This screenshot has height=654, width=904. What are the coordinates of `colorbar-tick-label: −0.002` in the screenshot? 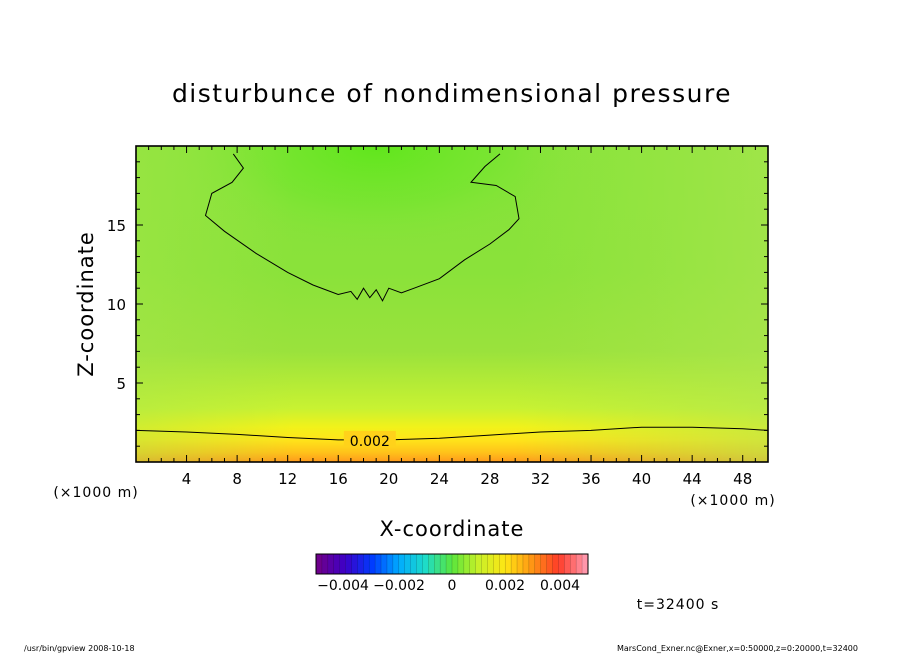 It's located at (399, 586).